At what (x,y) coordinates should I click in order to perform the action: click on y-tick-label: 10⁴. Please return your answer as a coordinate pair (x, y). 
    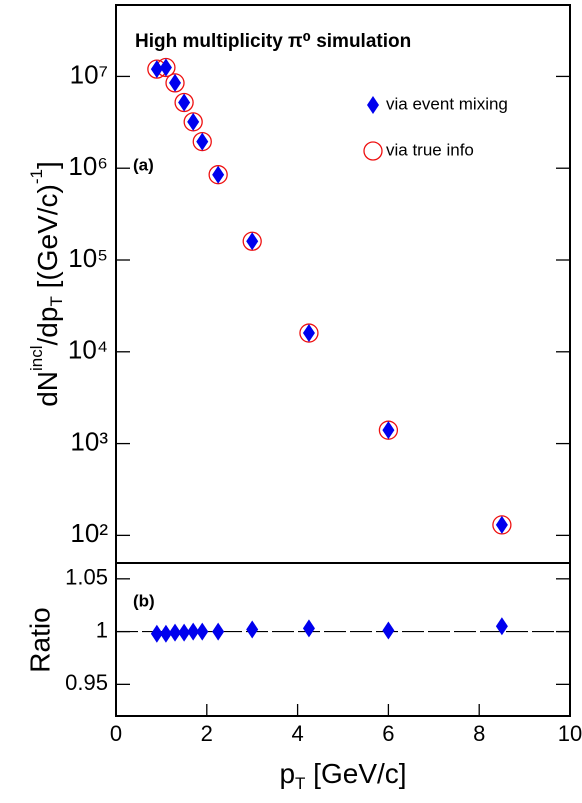
    Looking at the image, I should click on (88, 350).